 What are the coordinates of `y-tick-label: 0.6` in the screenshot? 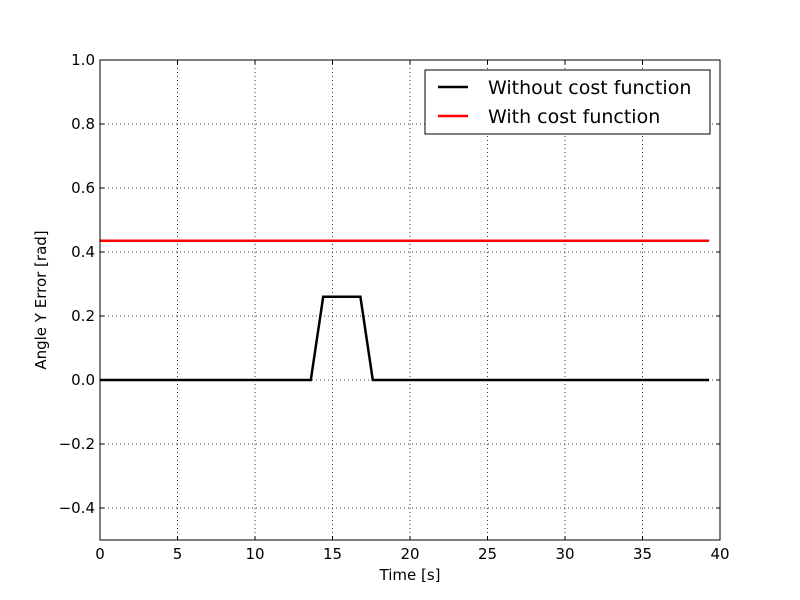 It's located at (83, 188).